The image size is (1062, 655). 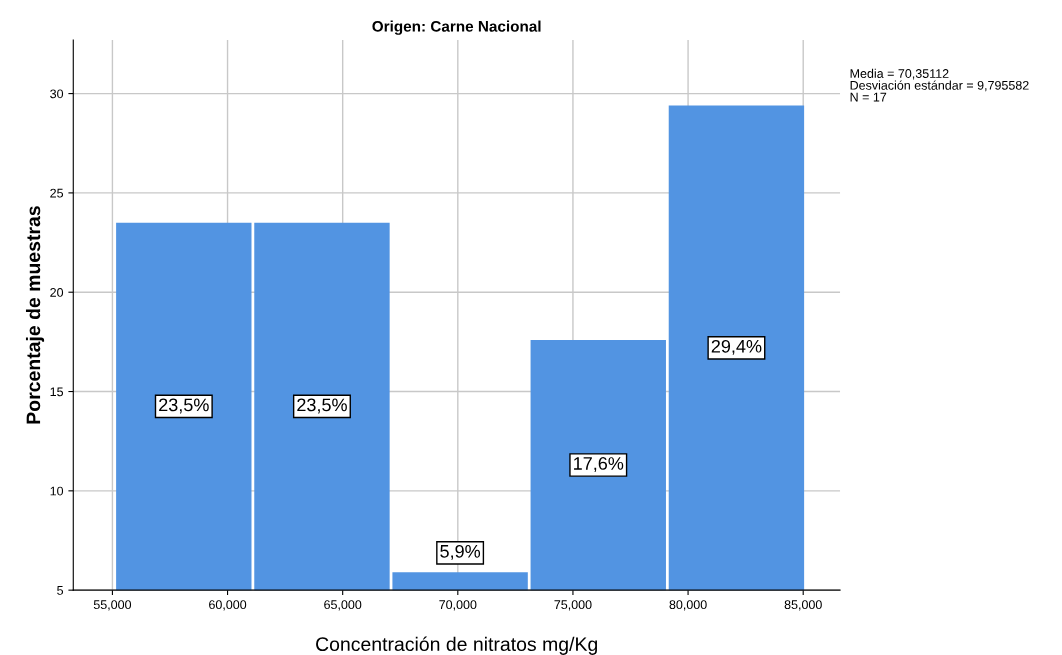 What do you see at coordinates (736, 347) in the screenshot?
I see `data-label: 29,4%` at bounding box center [736, 347].